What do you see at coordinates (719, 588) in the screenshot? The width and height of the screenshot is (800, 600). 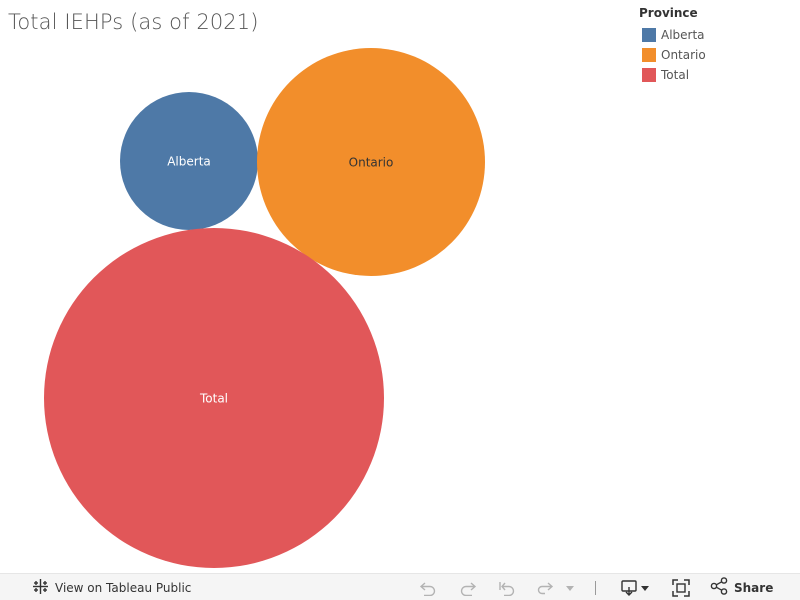 I see `share-icon` at bounding box center [719, 588].